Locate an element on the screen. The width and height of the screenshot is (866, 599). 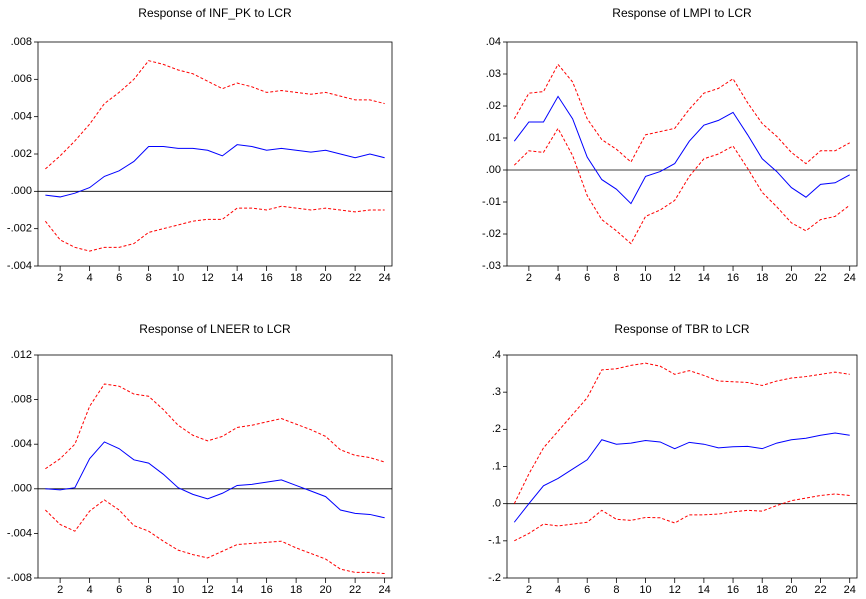
chart-title: Response of INF_PK to LCR is located at coordinates (215, 13).